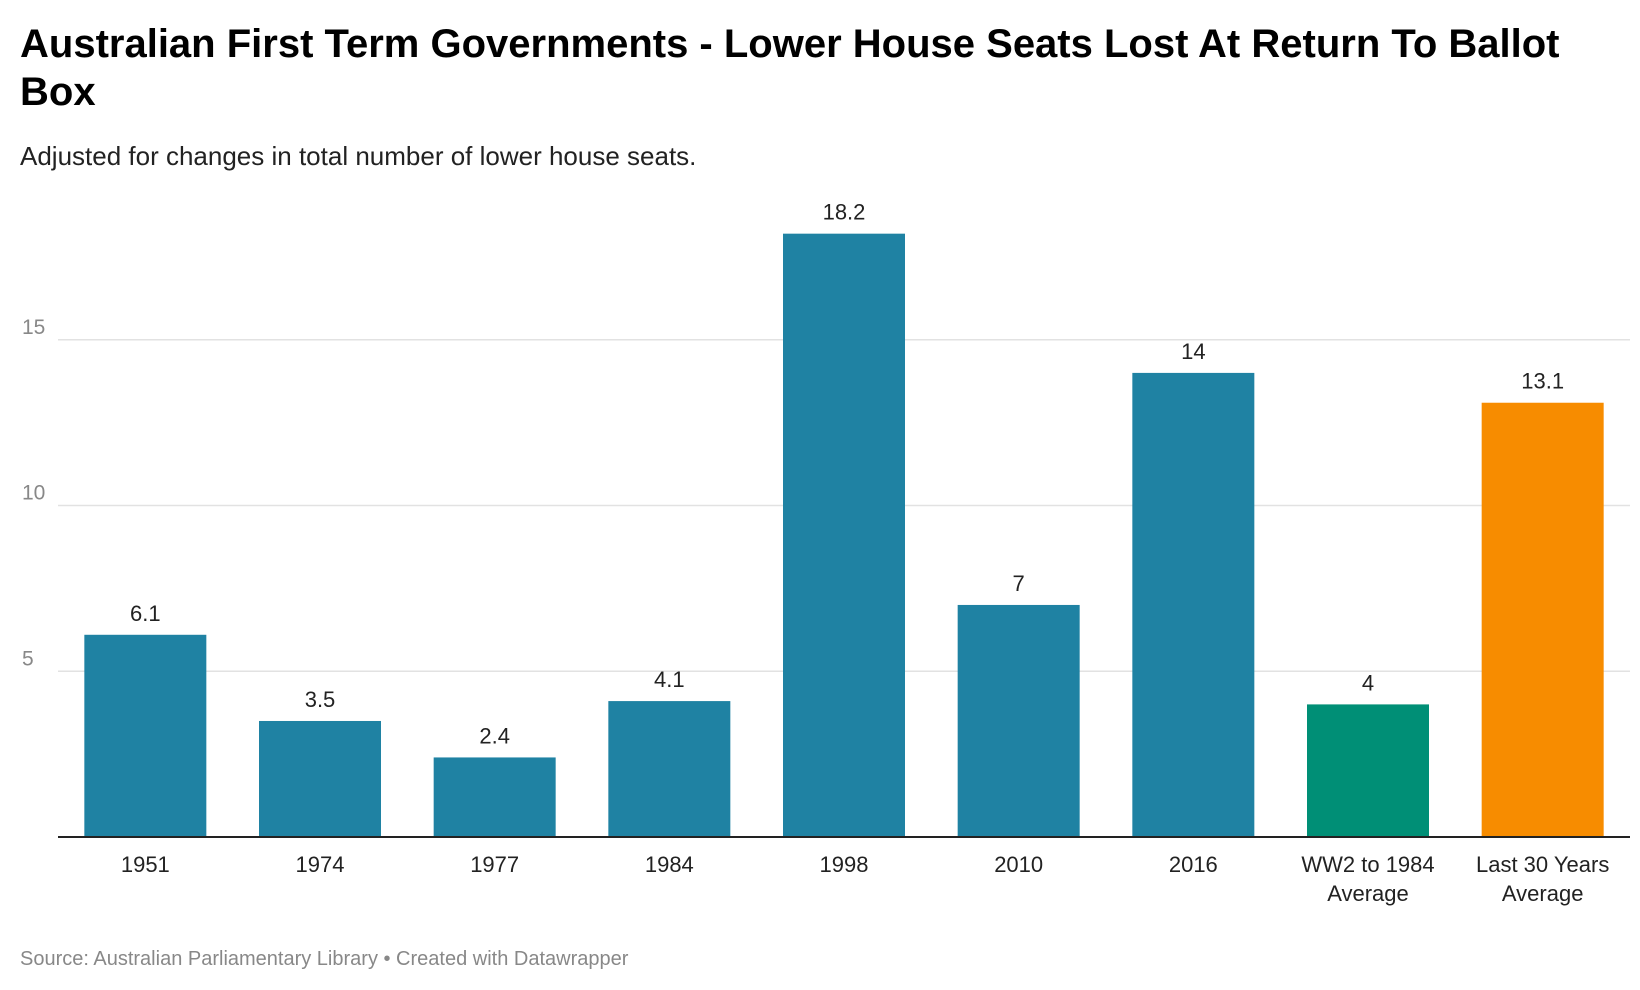 The image size is (1640, 990). Describe the element at coordinates (320, 699) in the screenshot. I see `value-label-1: 3.5` at that location.